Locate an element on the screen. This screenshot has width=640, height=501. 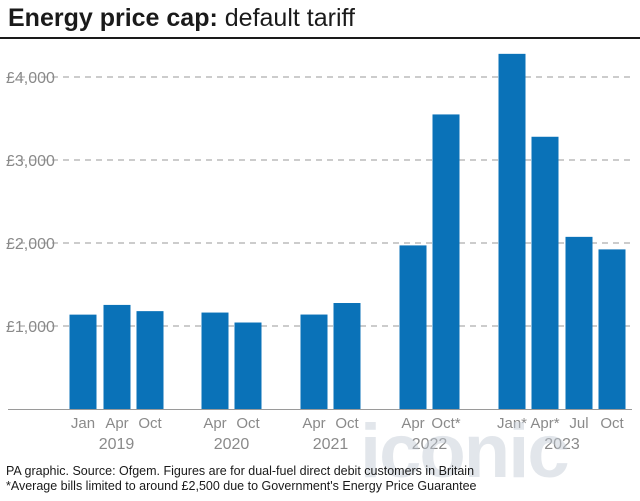
x-tick-label: Jan* is located at coordinates (512, 423).